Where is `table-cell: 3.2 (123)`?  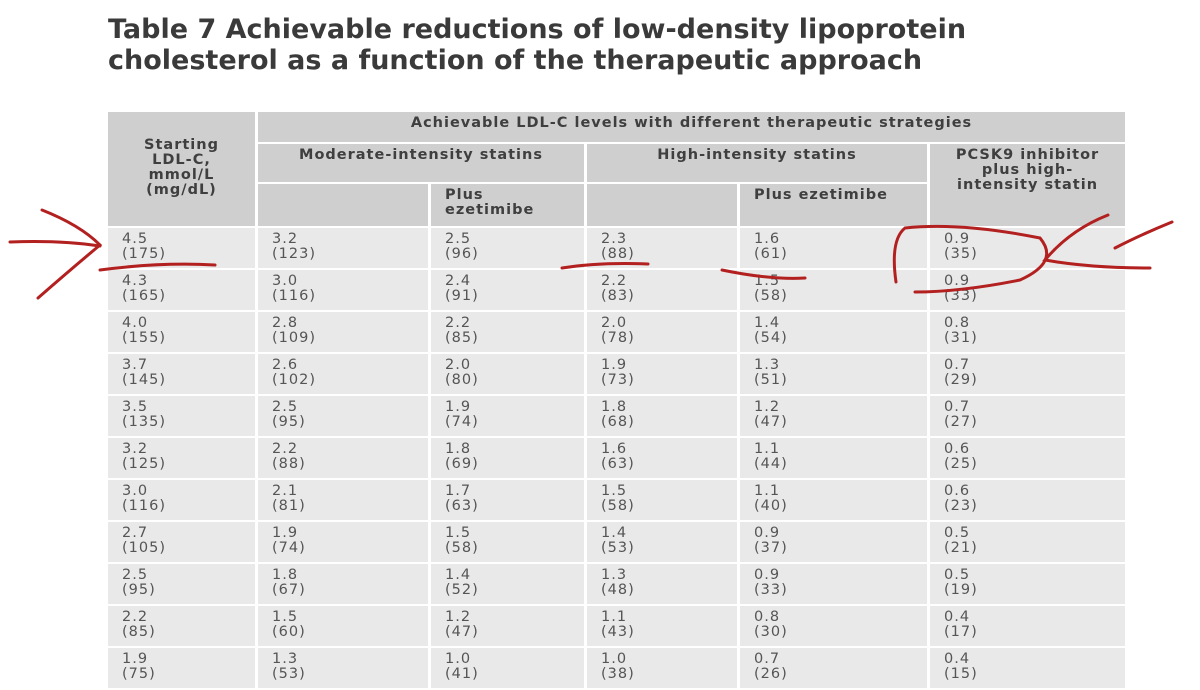
table-cell: 3.2 (123) is located at coordinates (343, 248).